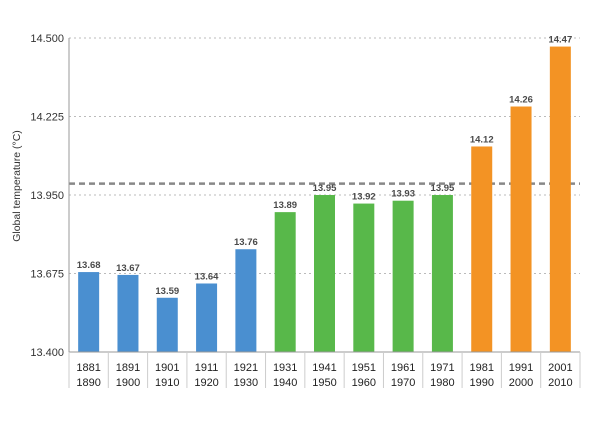  Describe the element at coordinates (285, 383) in the screenshot. I see `x-tick-label-end: 1940` at that location.